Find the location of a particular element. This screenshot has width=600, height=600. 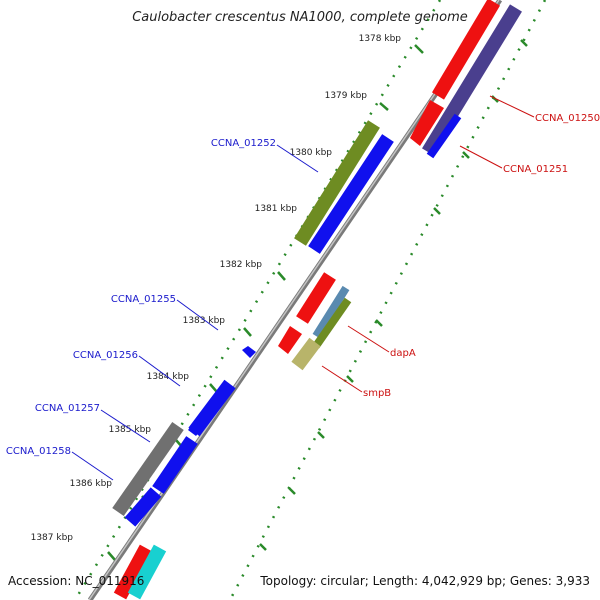

leader-smpb is located at coordinates (342, 379).